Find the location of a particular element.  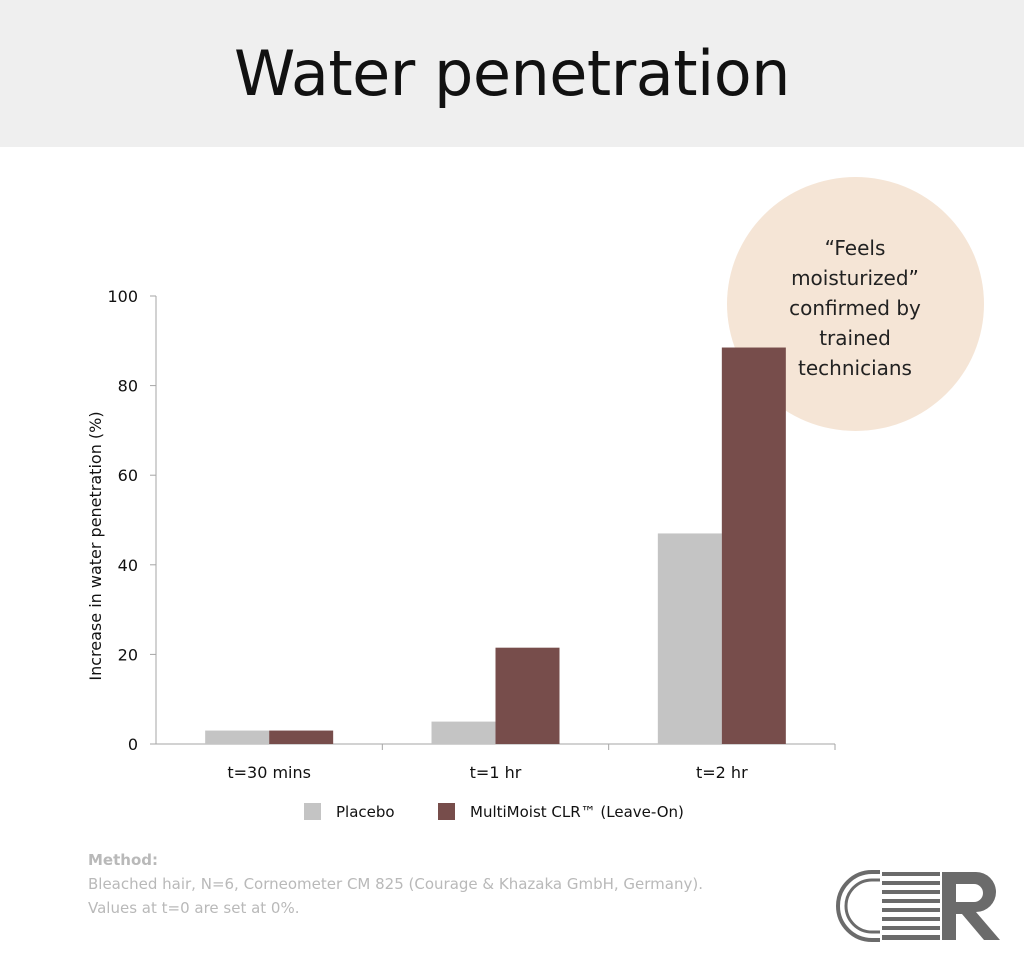

logo-c-shape is located at coordinates (858, 906).